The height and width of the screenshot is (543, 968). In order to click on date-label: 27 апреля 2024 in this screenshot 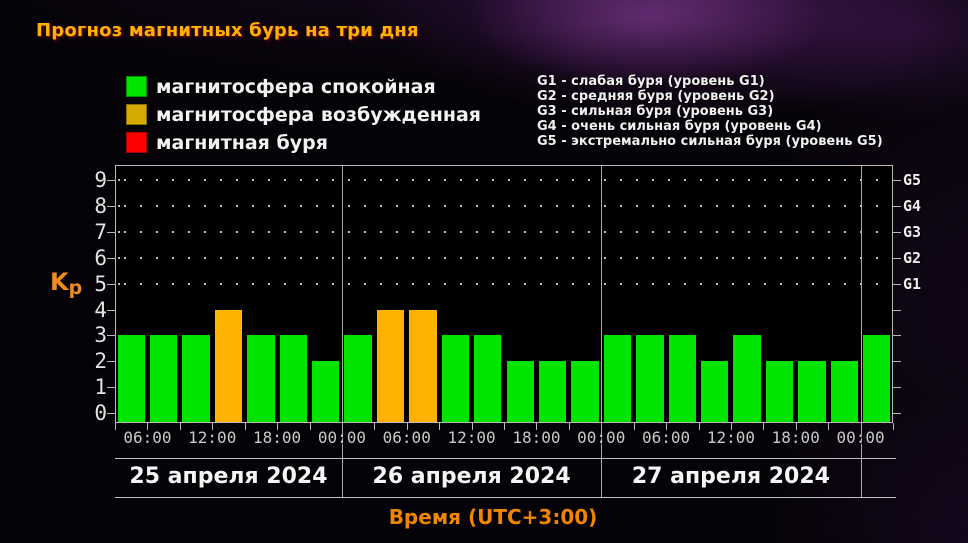, I will do `click(730, 476)`.